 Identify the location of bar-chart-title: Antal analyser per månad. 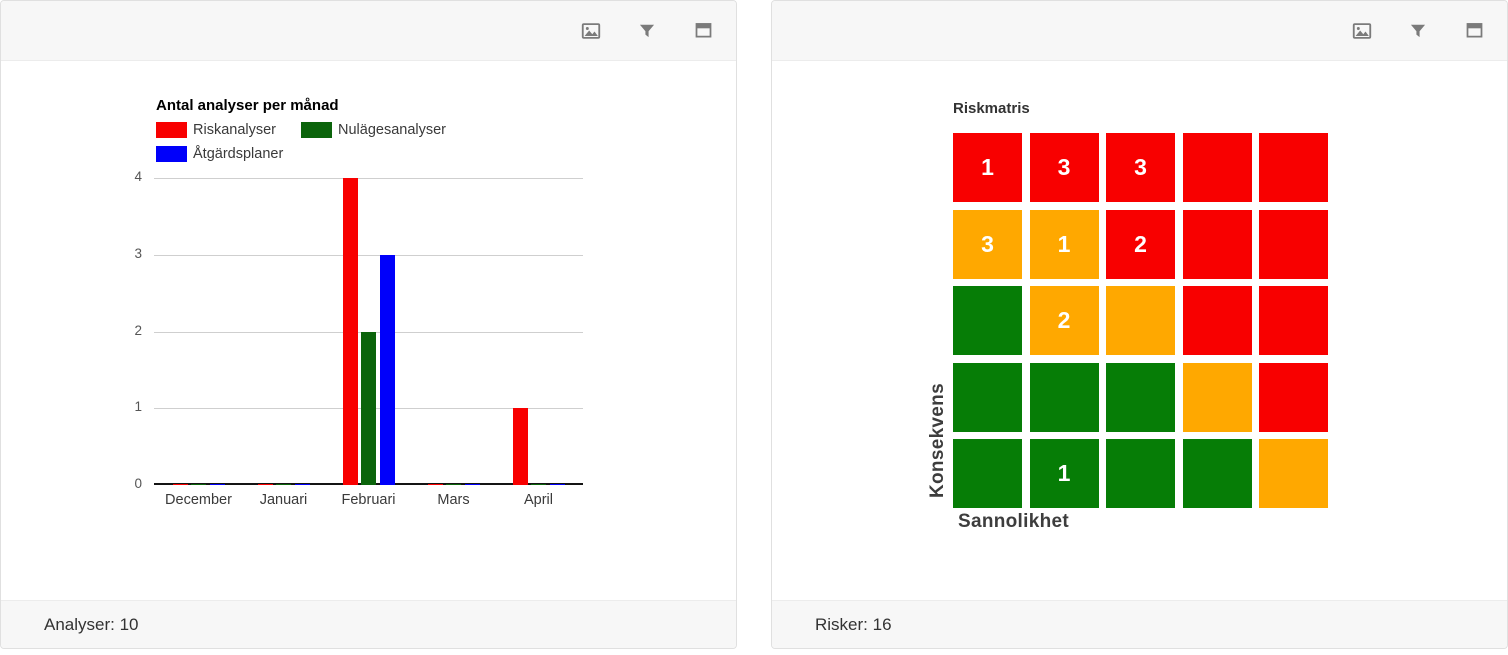
(247, 105).